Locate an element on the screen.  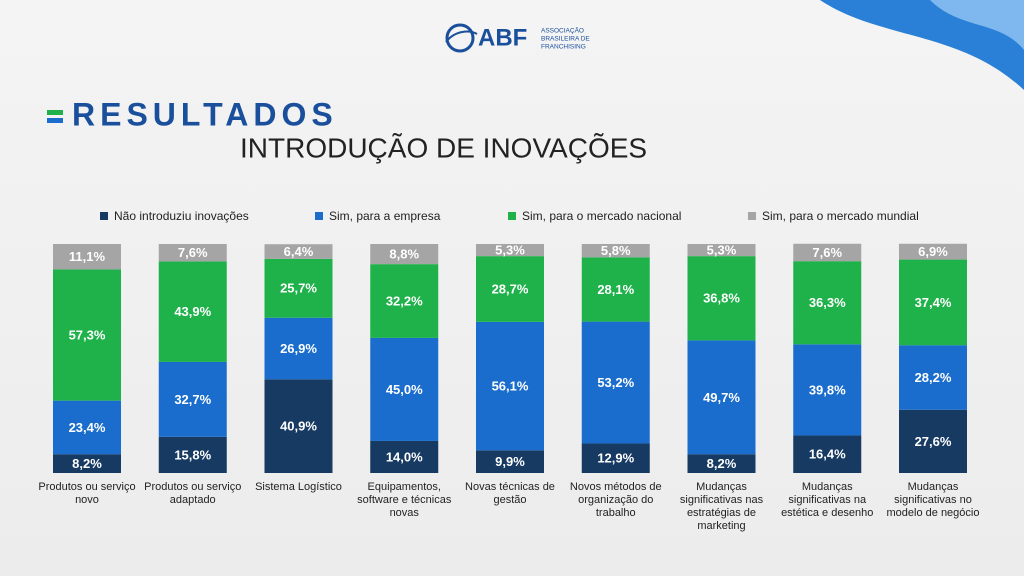
value-label: 5,8% is located at coordinates (616, 250).